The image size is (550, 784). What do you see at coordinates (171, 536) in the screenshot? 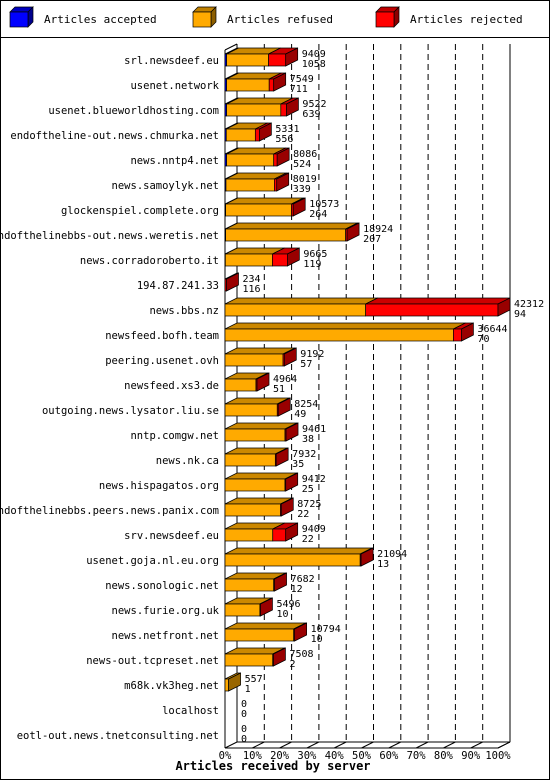
I see `category-label: srv.newsdeef.eu` at bounding box center [171, 536].